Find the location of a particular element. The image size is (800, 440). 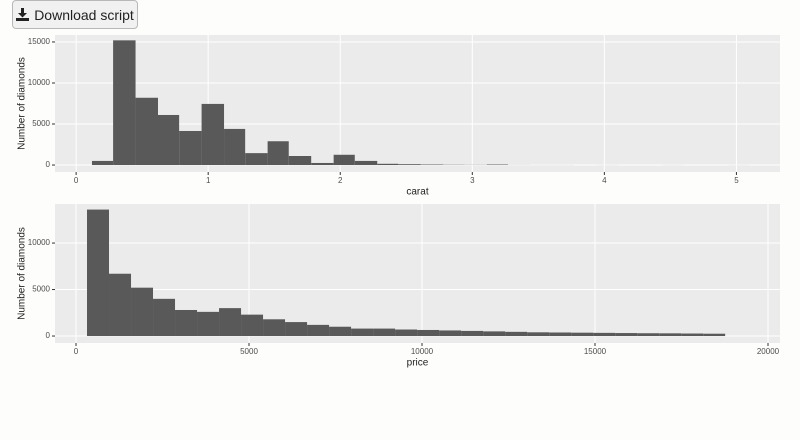

x-tick-label: 5 is located at coordinates (736, 180).